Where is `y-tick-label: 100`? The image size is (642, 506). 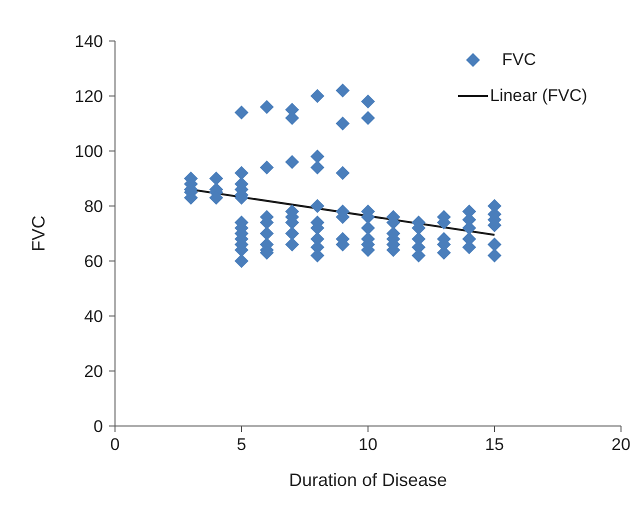
y-tick-label: 100 is located at coordinates (88, 152).